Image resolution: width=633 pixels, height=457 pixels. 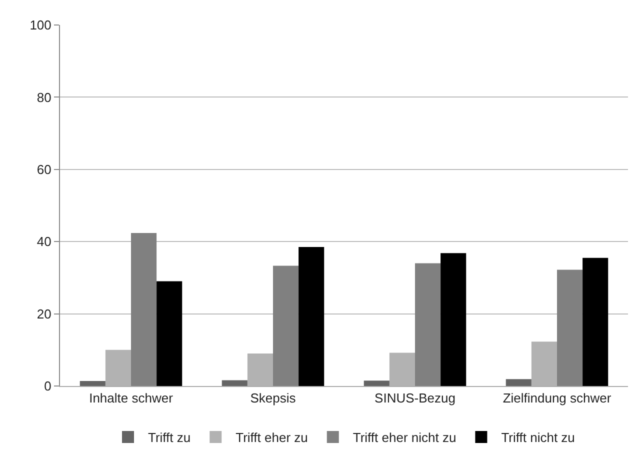 What do you see at coordinates (272, 438) in the screenshot?
I see `legend-label: Trifft eher zu` at bounding box center [272, 438].